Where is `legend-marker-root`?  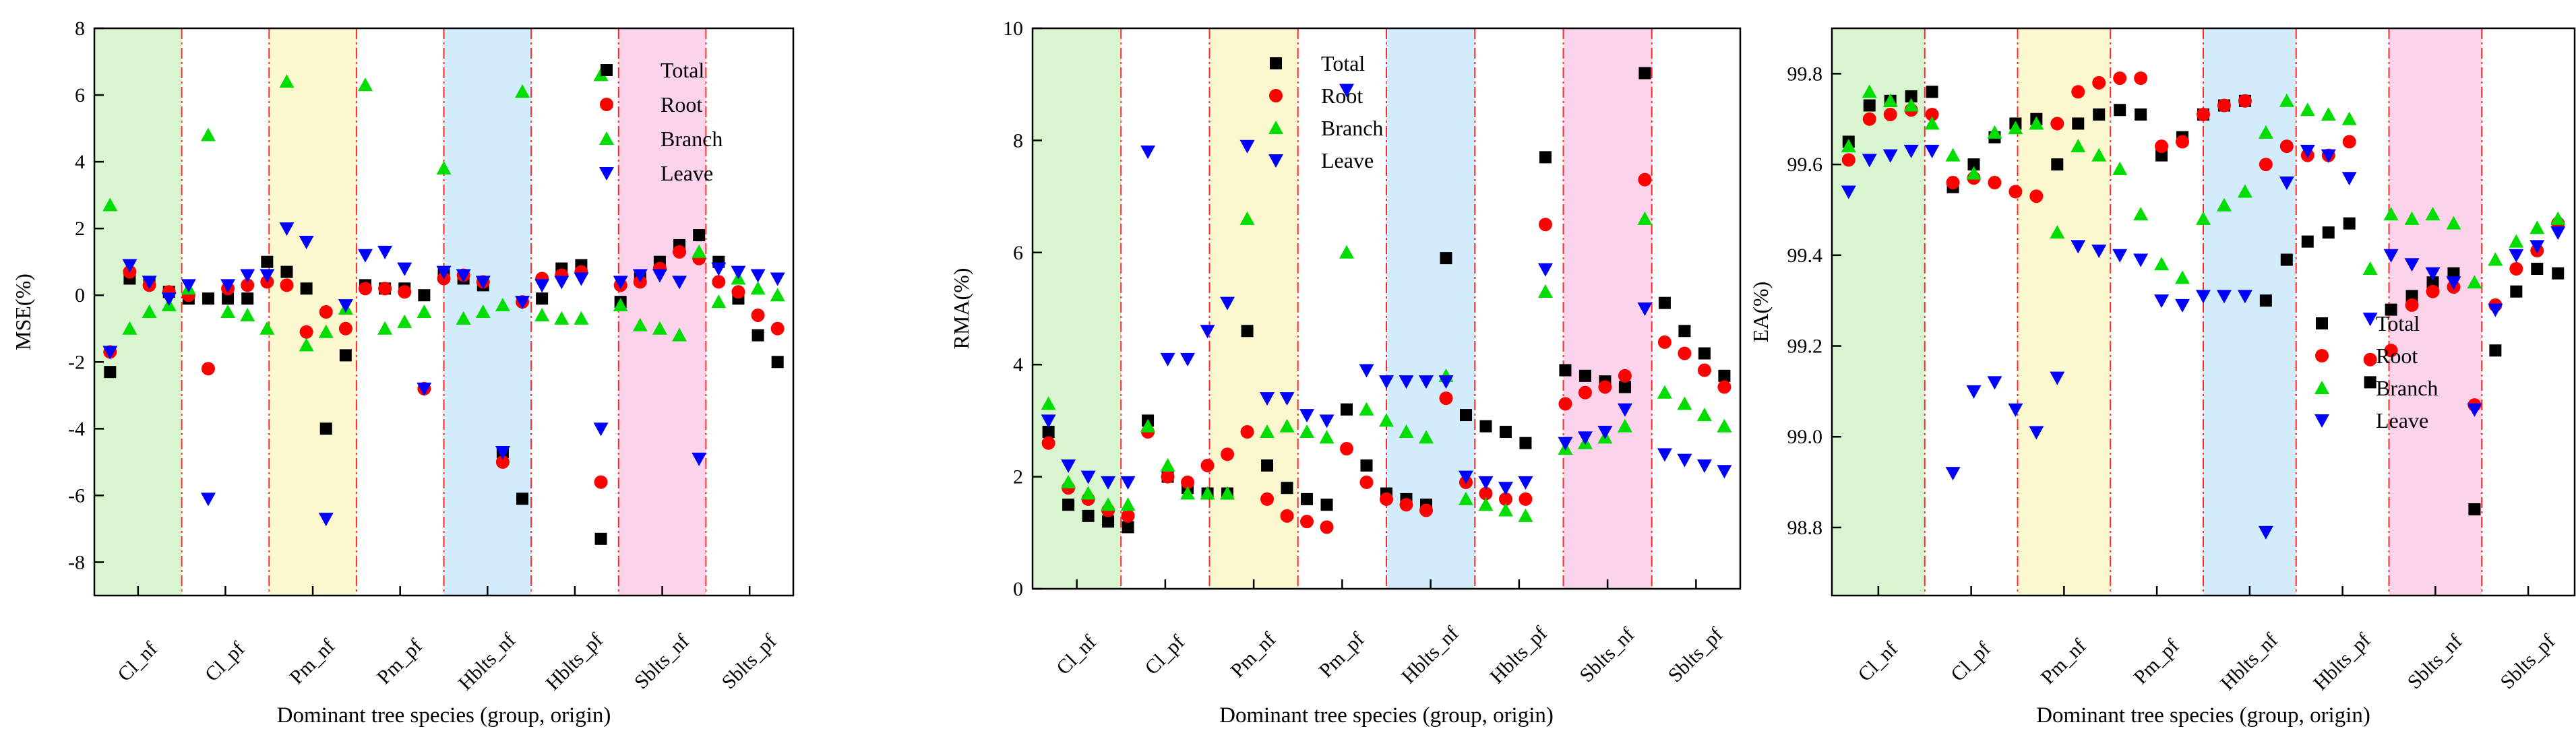 legend-marker-root is located at coordinates (606, 104).